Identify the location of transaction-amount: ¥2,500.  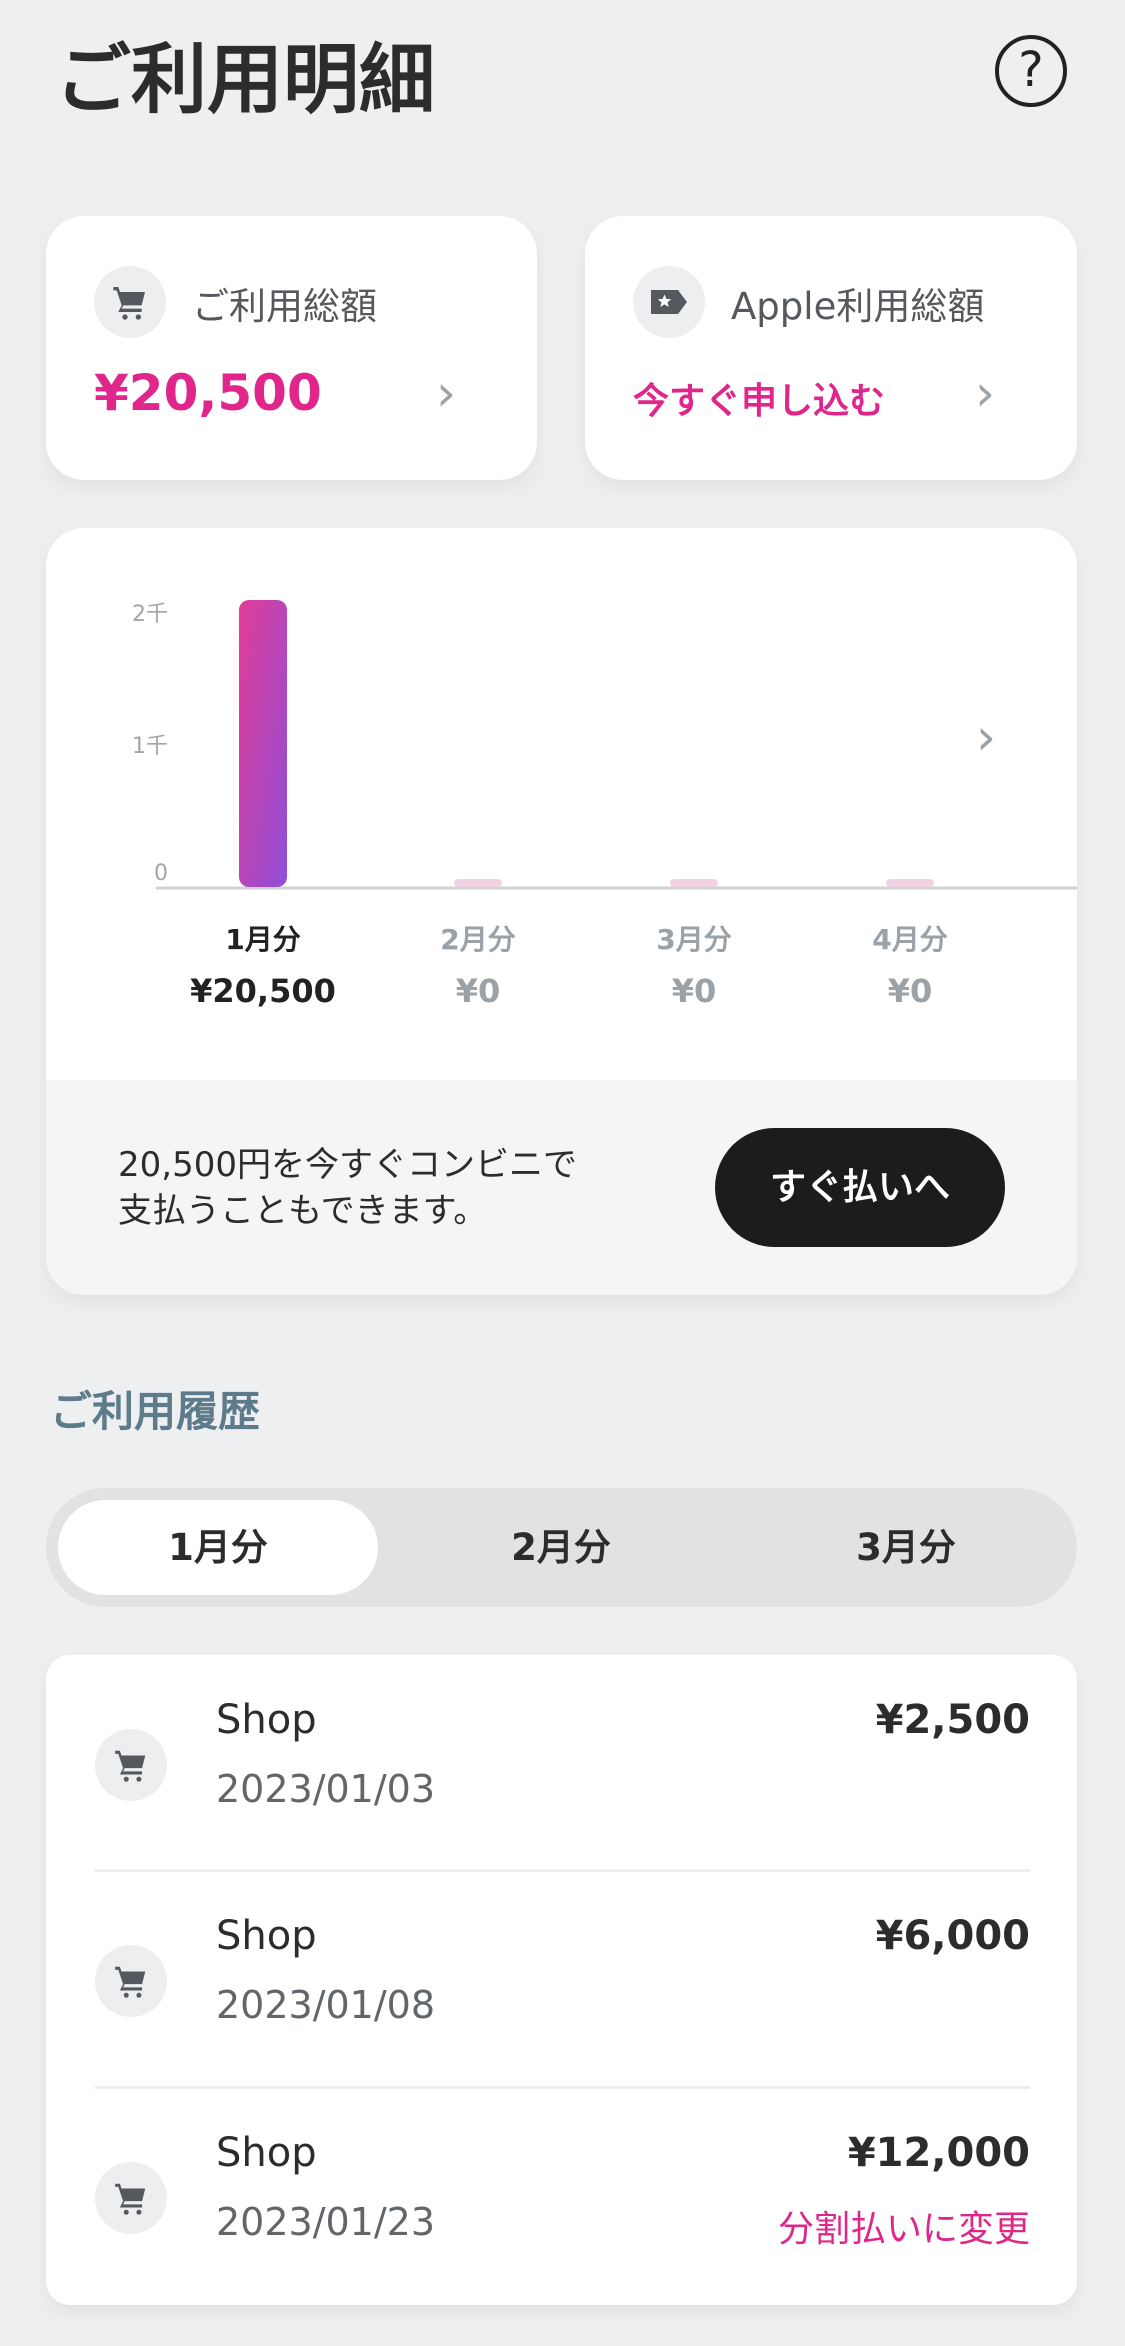
(952, 1720).